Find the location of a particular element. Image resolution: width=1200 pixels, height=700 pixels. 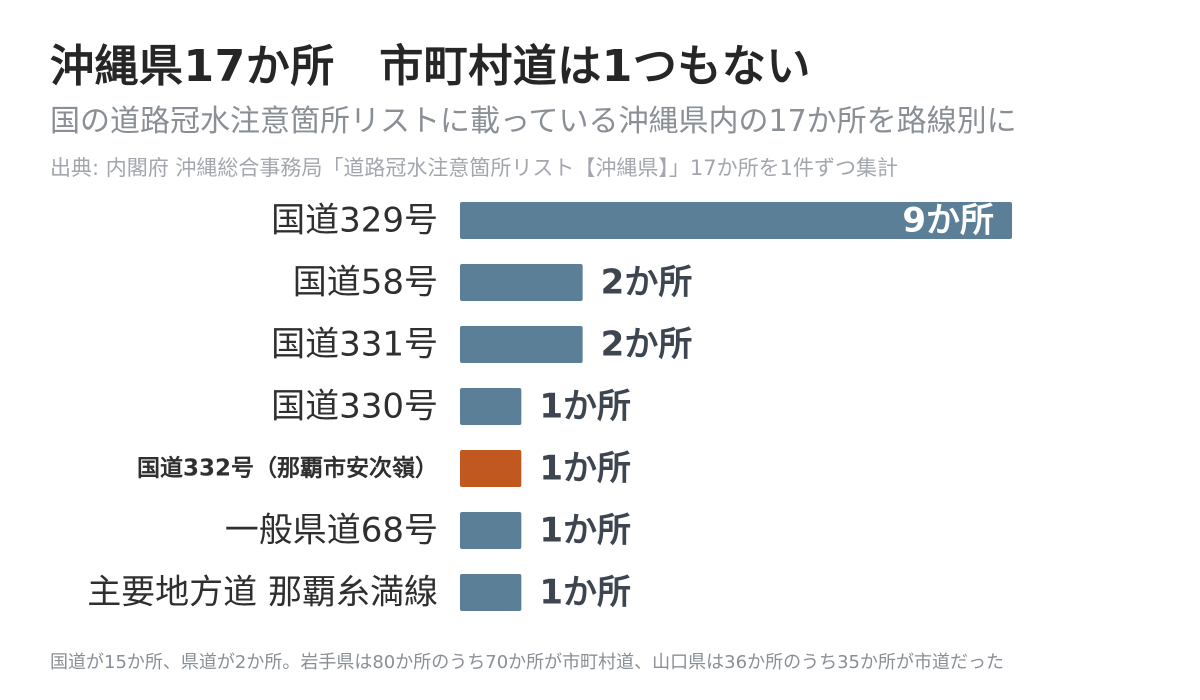

category-label-2: 国道331号 is located at coordinates (354, 345).